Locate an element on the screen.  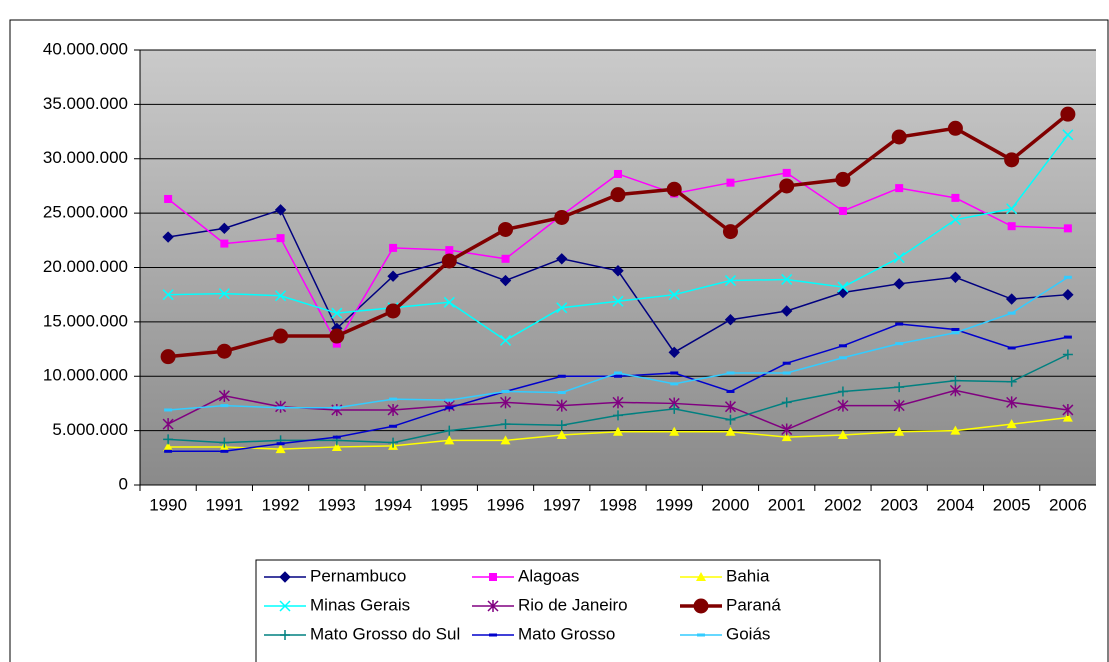
x-tick-label: 2000 is located at coordinates (731, 504).